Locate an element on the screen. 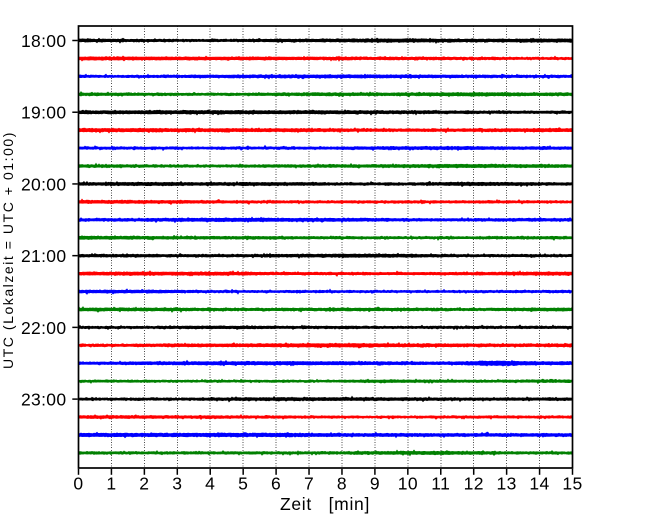 The height and width of the screenshot is (525, 650). svg-text: 21:00 is located at coordinates (44, 256).